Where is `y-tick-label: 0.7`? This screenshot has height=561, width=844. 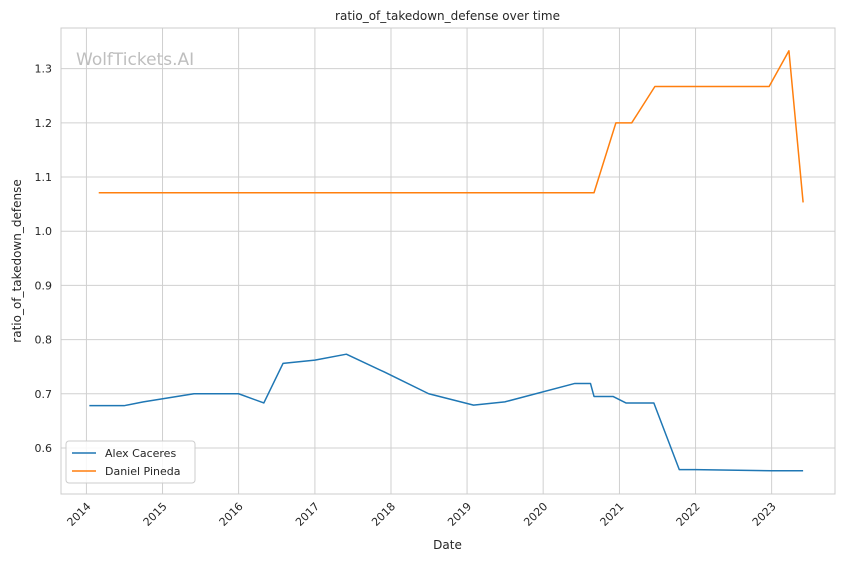 y-tick-label: 0.7 is located at coordinates (44, 394).